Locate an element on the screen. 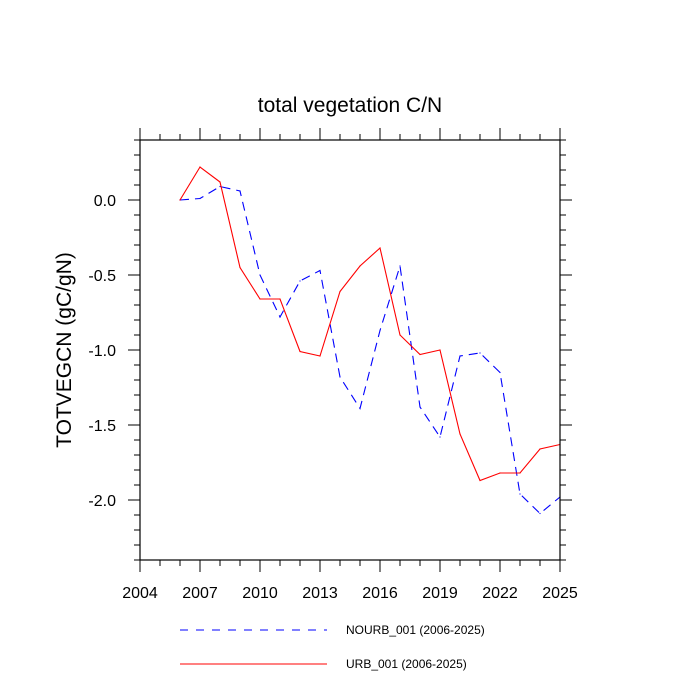 The width and height of the screenshot is (700, 700). x-tick-label: 2019 is located at coordinates (440, 593).